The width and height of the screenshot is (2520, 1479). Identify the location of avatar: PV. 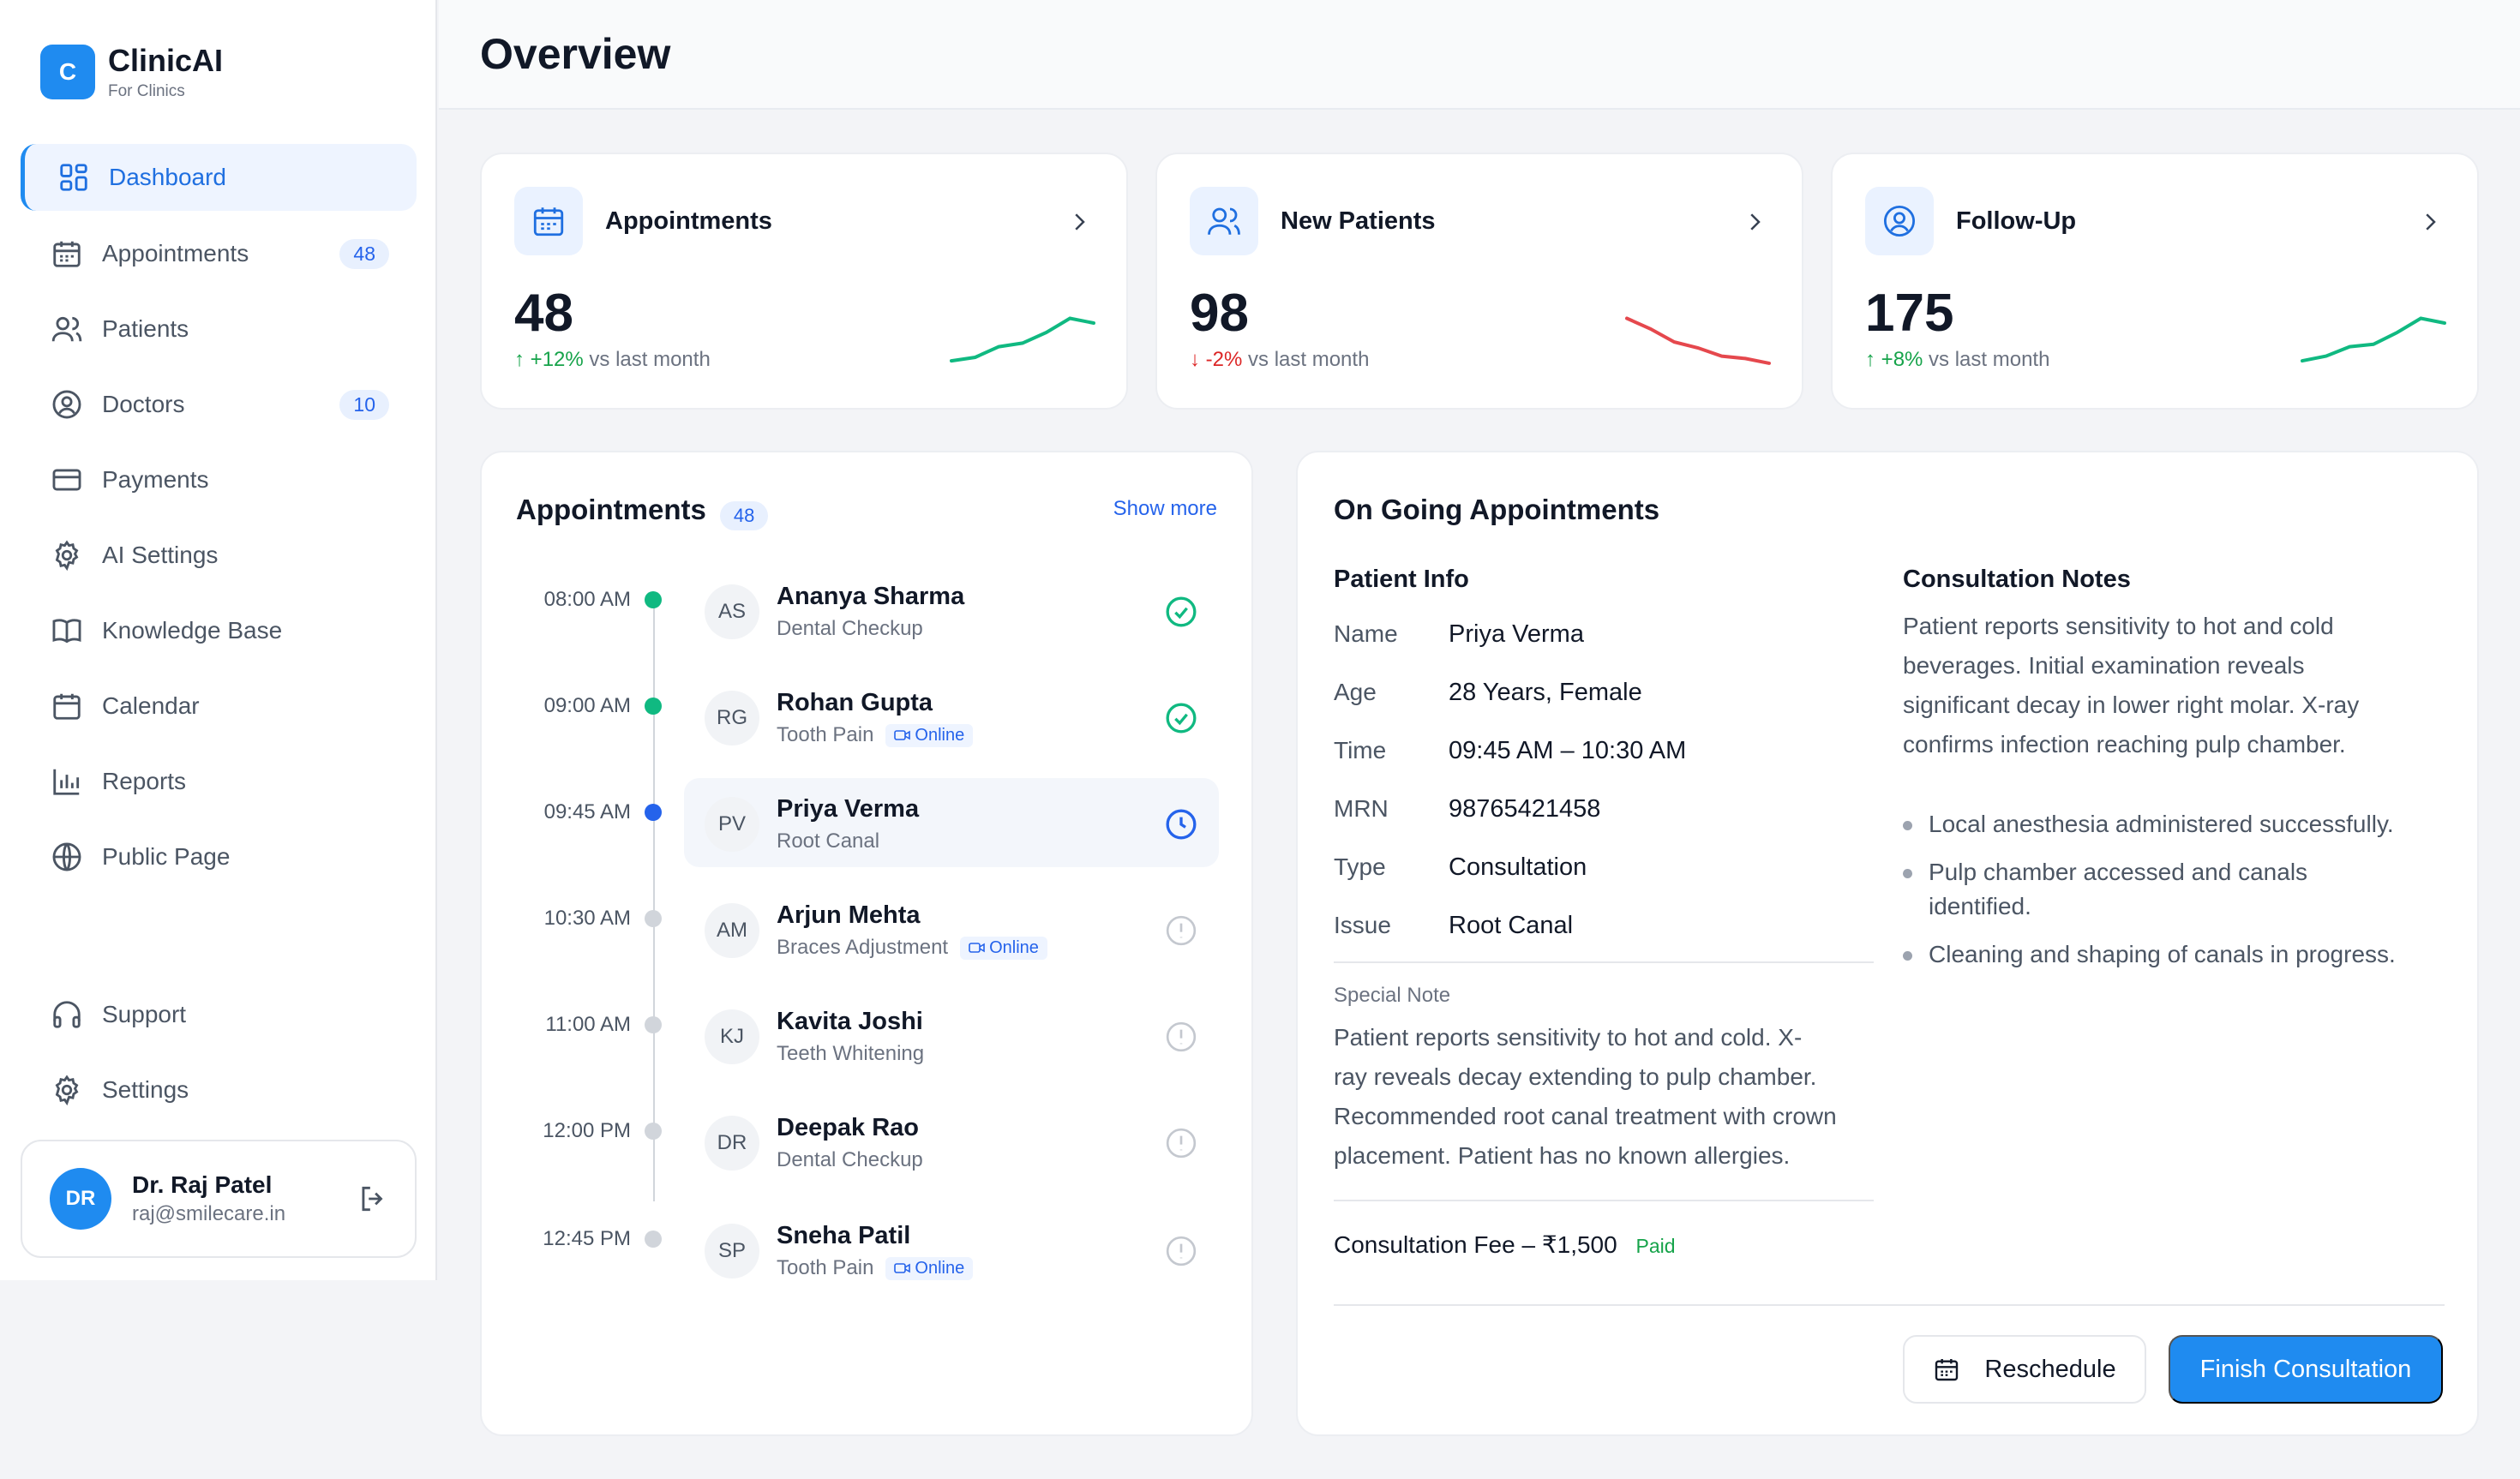
(732, 824).